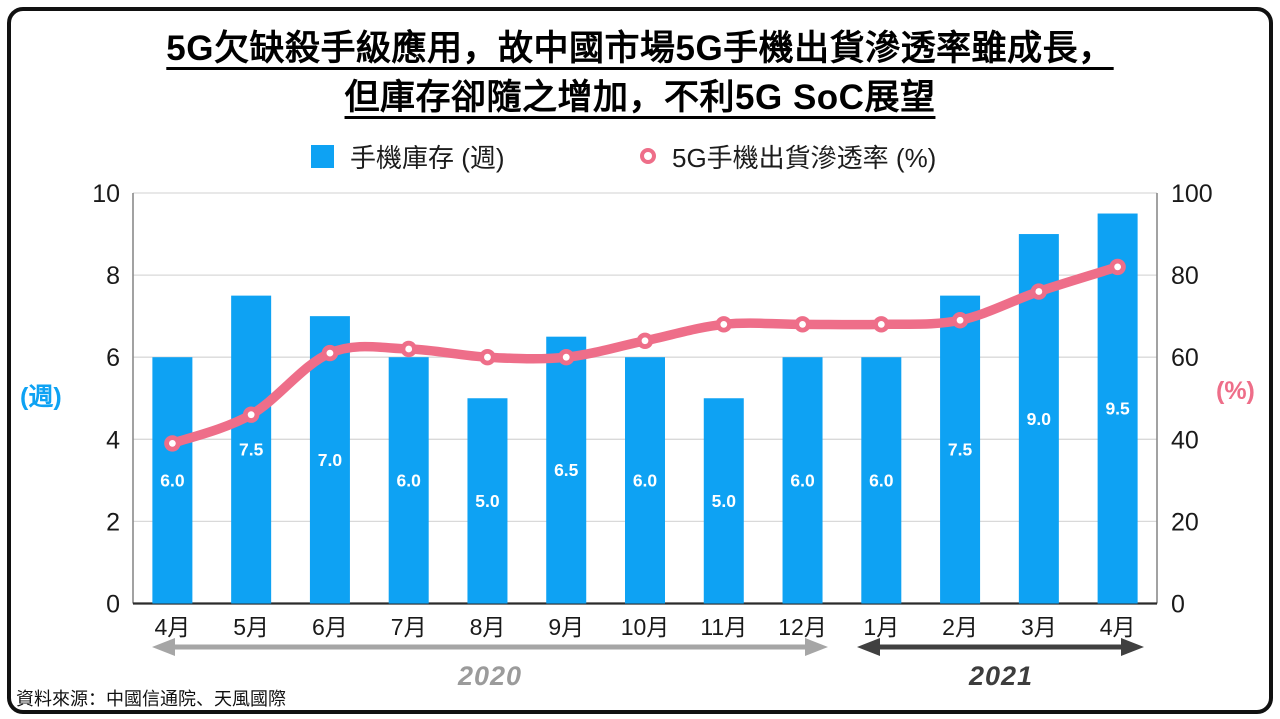 The image size is (1280, 719). Describe the element at coordinates (804, 157) in the screenshot. I see `legend-label: 5G手機出貨滲透率 (%)` at that location.